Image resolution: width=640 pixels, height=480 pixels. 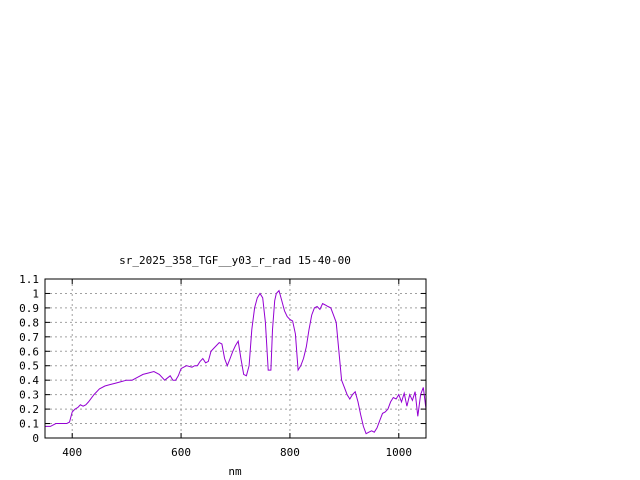 What do you see at coordinates (29, 395) in the screenshot?
I see `y-tick-label: 0.3` at bounding box center [29, 395].